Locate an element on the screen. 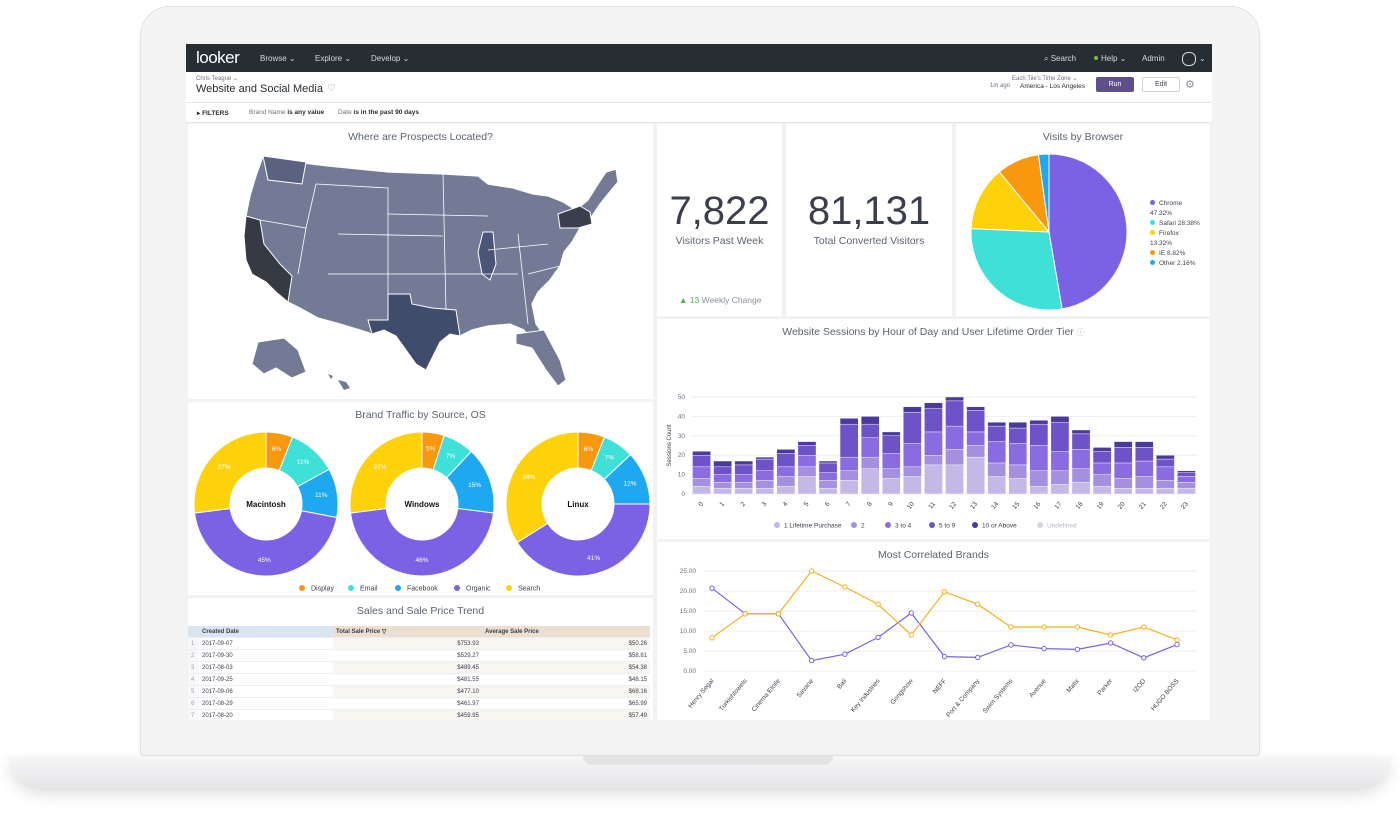  nav-develop: Develop ⌄ is located at coordinates (390, 58).